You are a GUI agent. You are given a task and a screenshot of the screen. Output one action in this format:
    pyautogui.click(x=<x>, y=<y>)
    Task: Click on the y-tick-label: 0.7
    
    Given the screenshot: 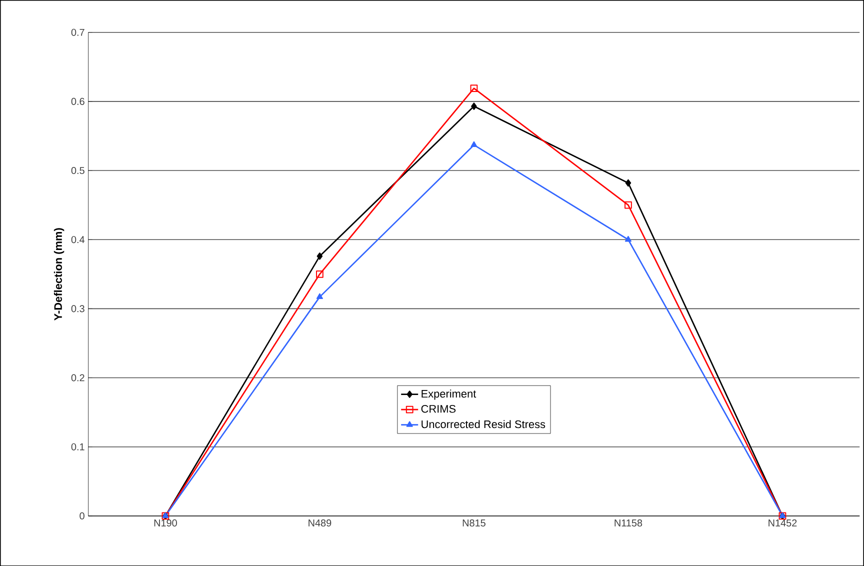 What is the action you would take?
    pyautogui.click(x=77, y=32)
    